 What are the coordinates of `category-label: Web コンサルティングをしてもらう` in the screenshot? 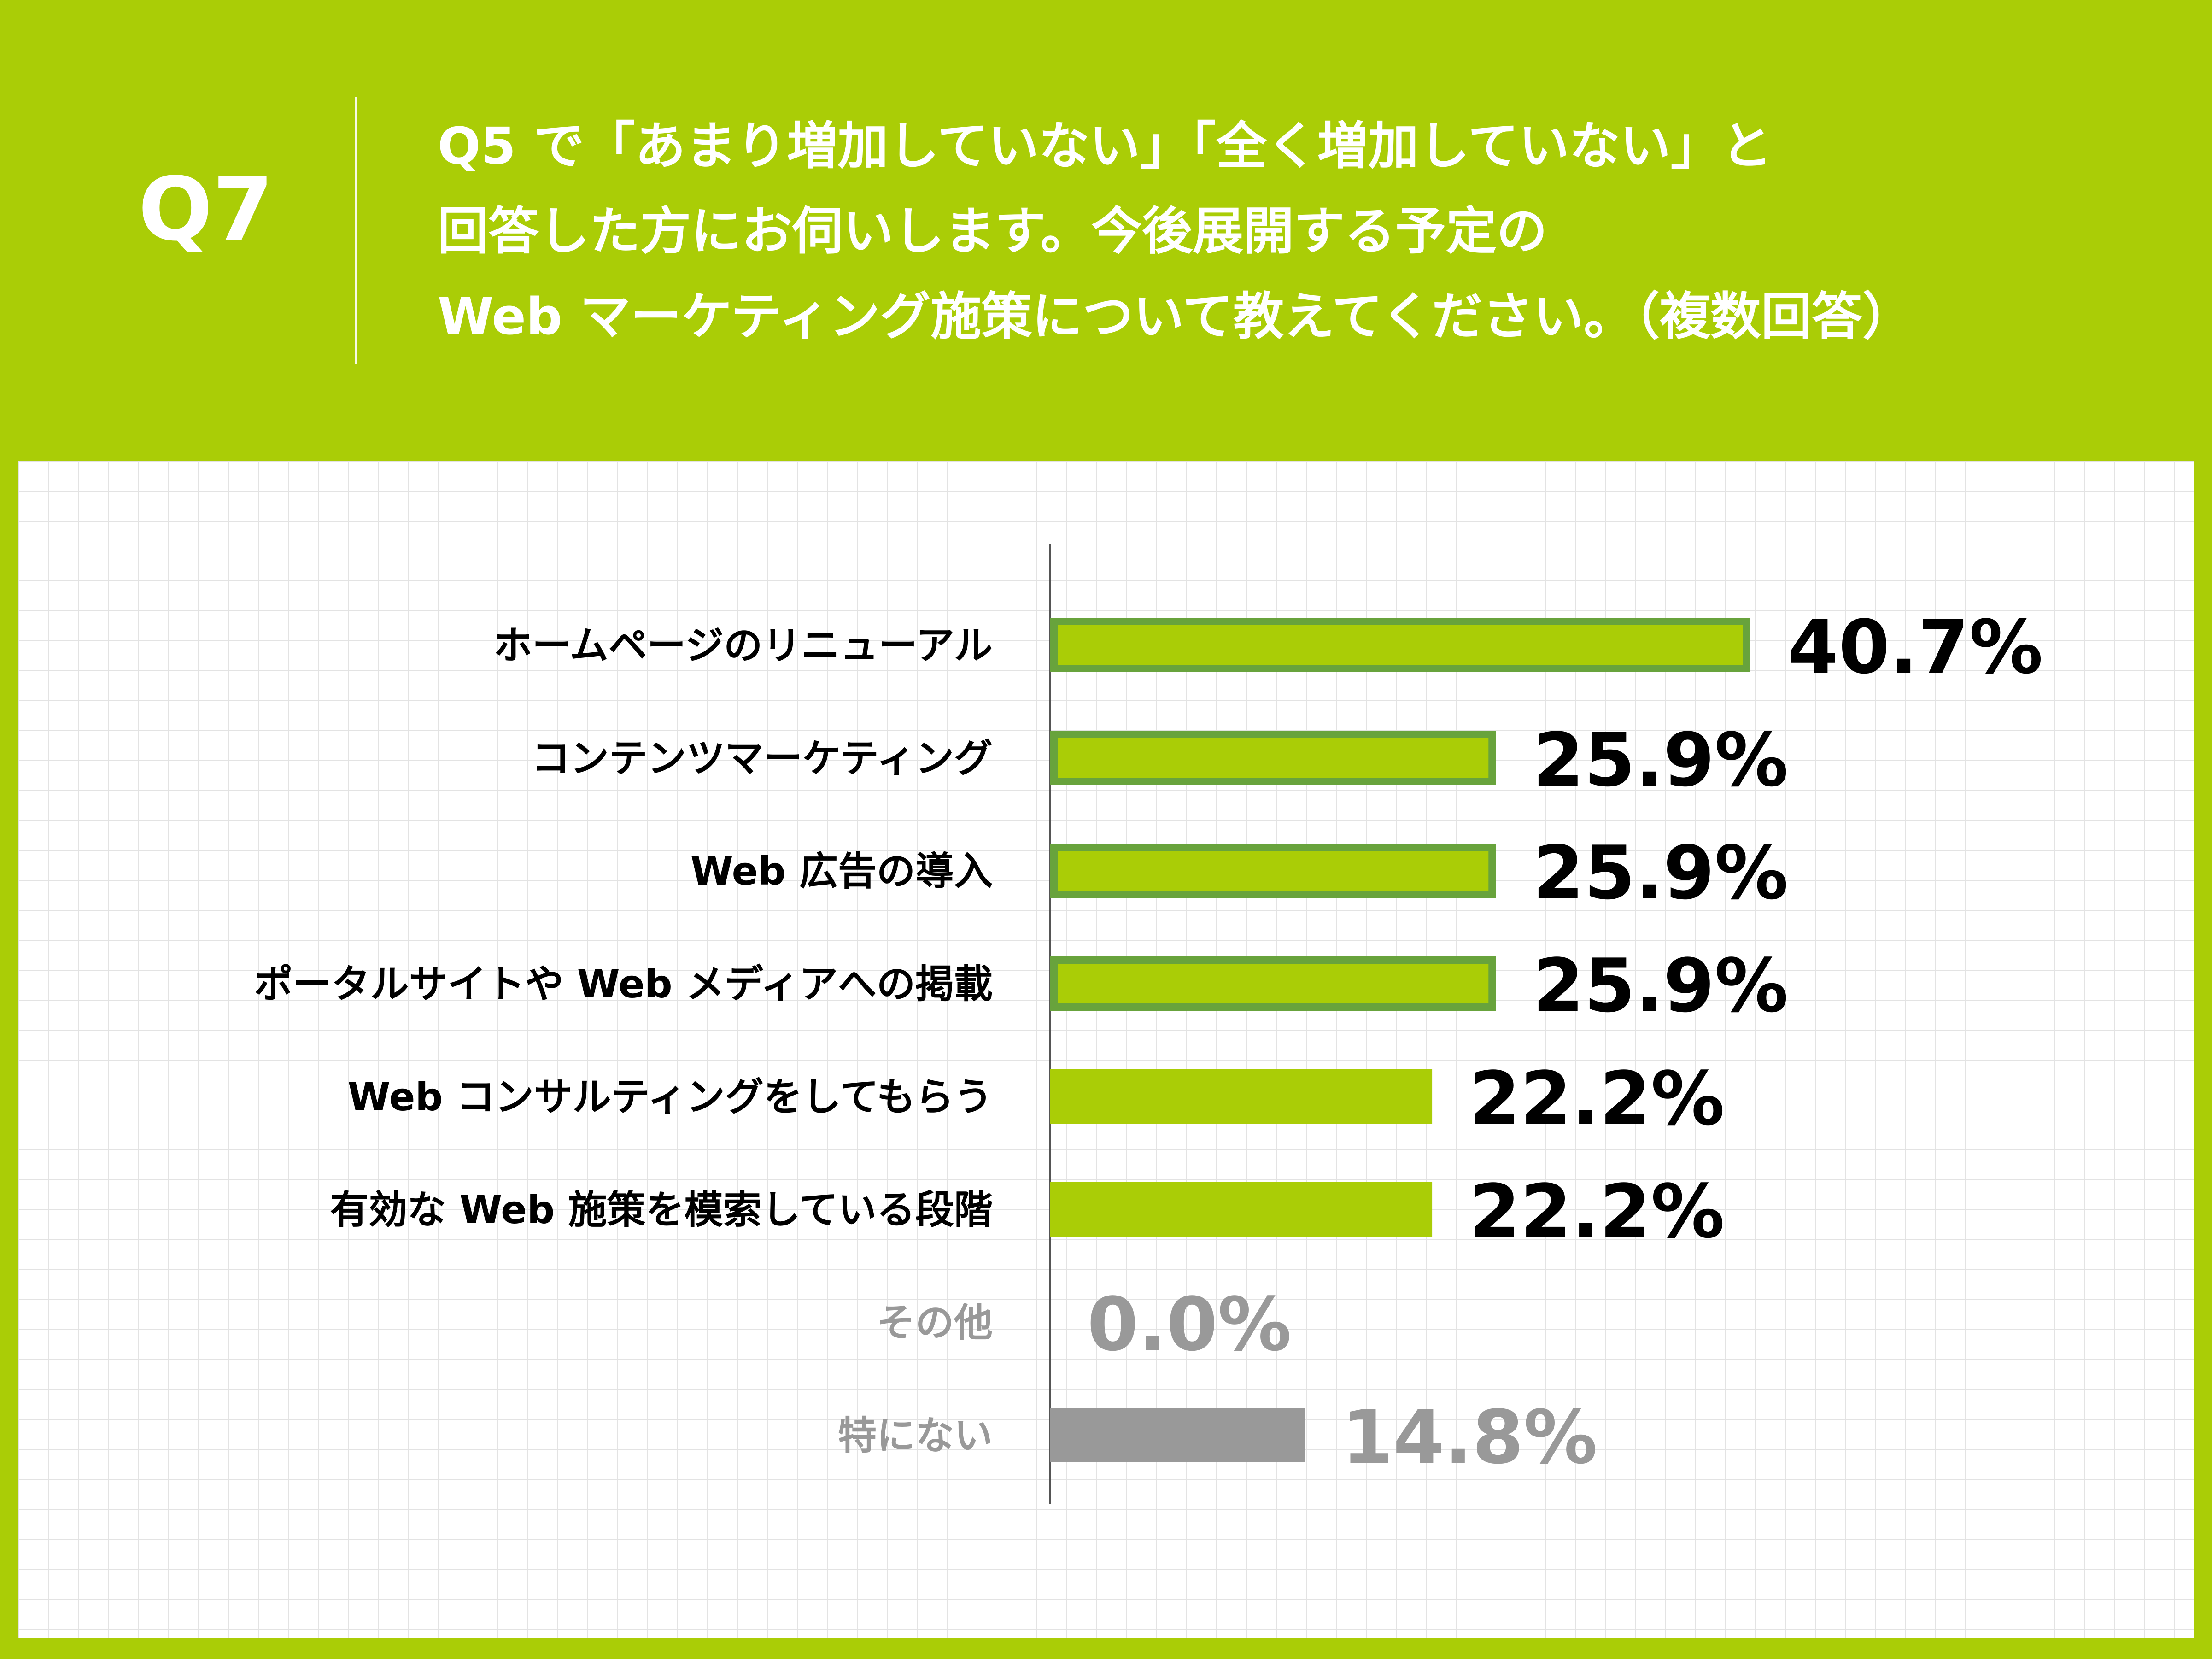 It's located at (670, 1097).